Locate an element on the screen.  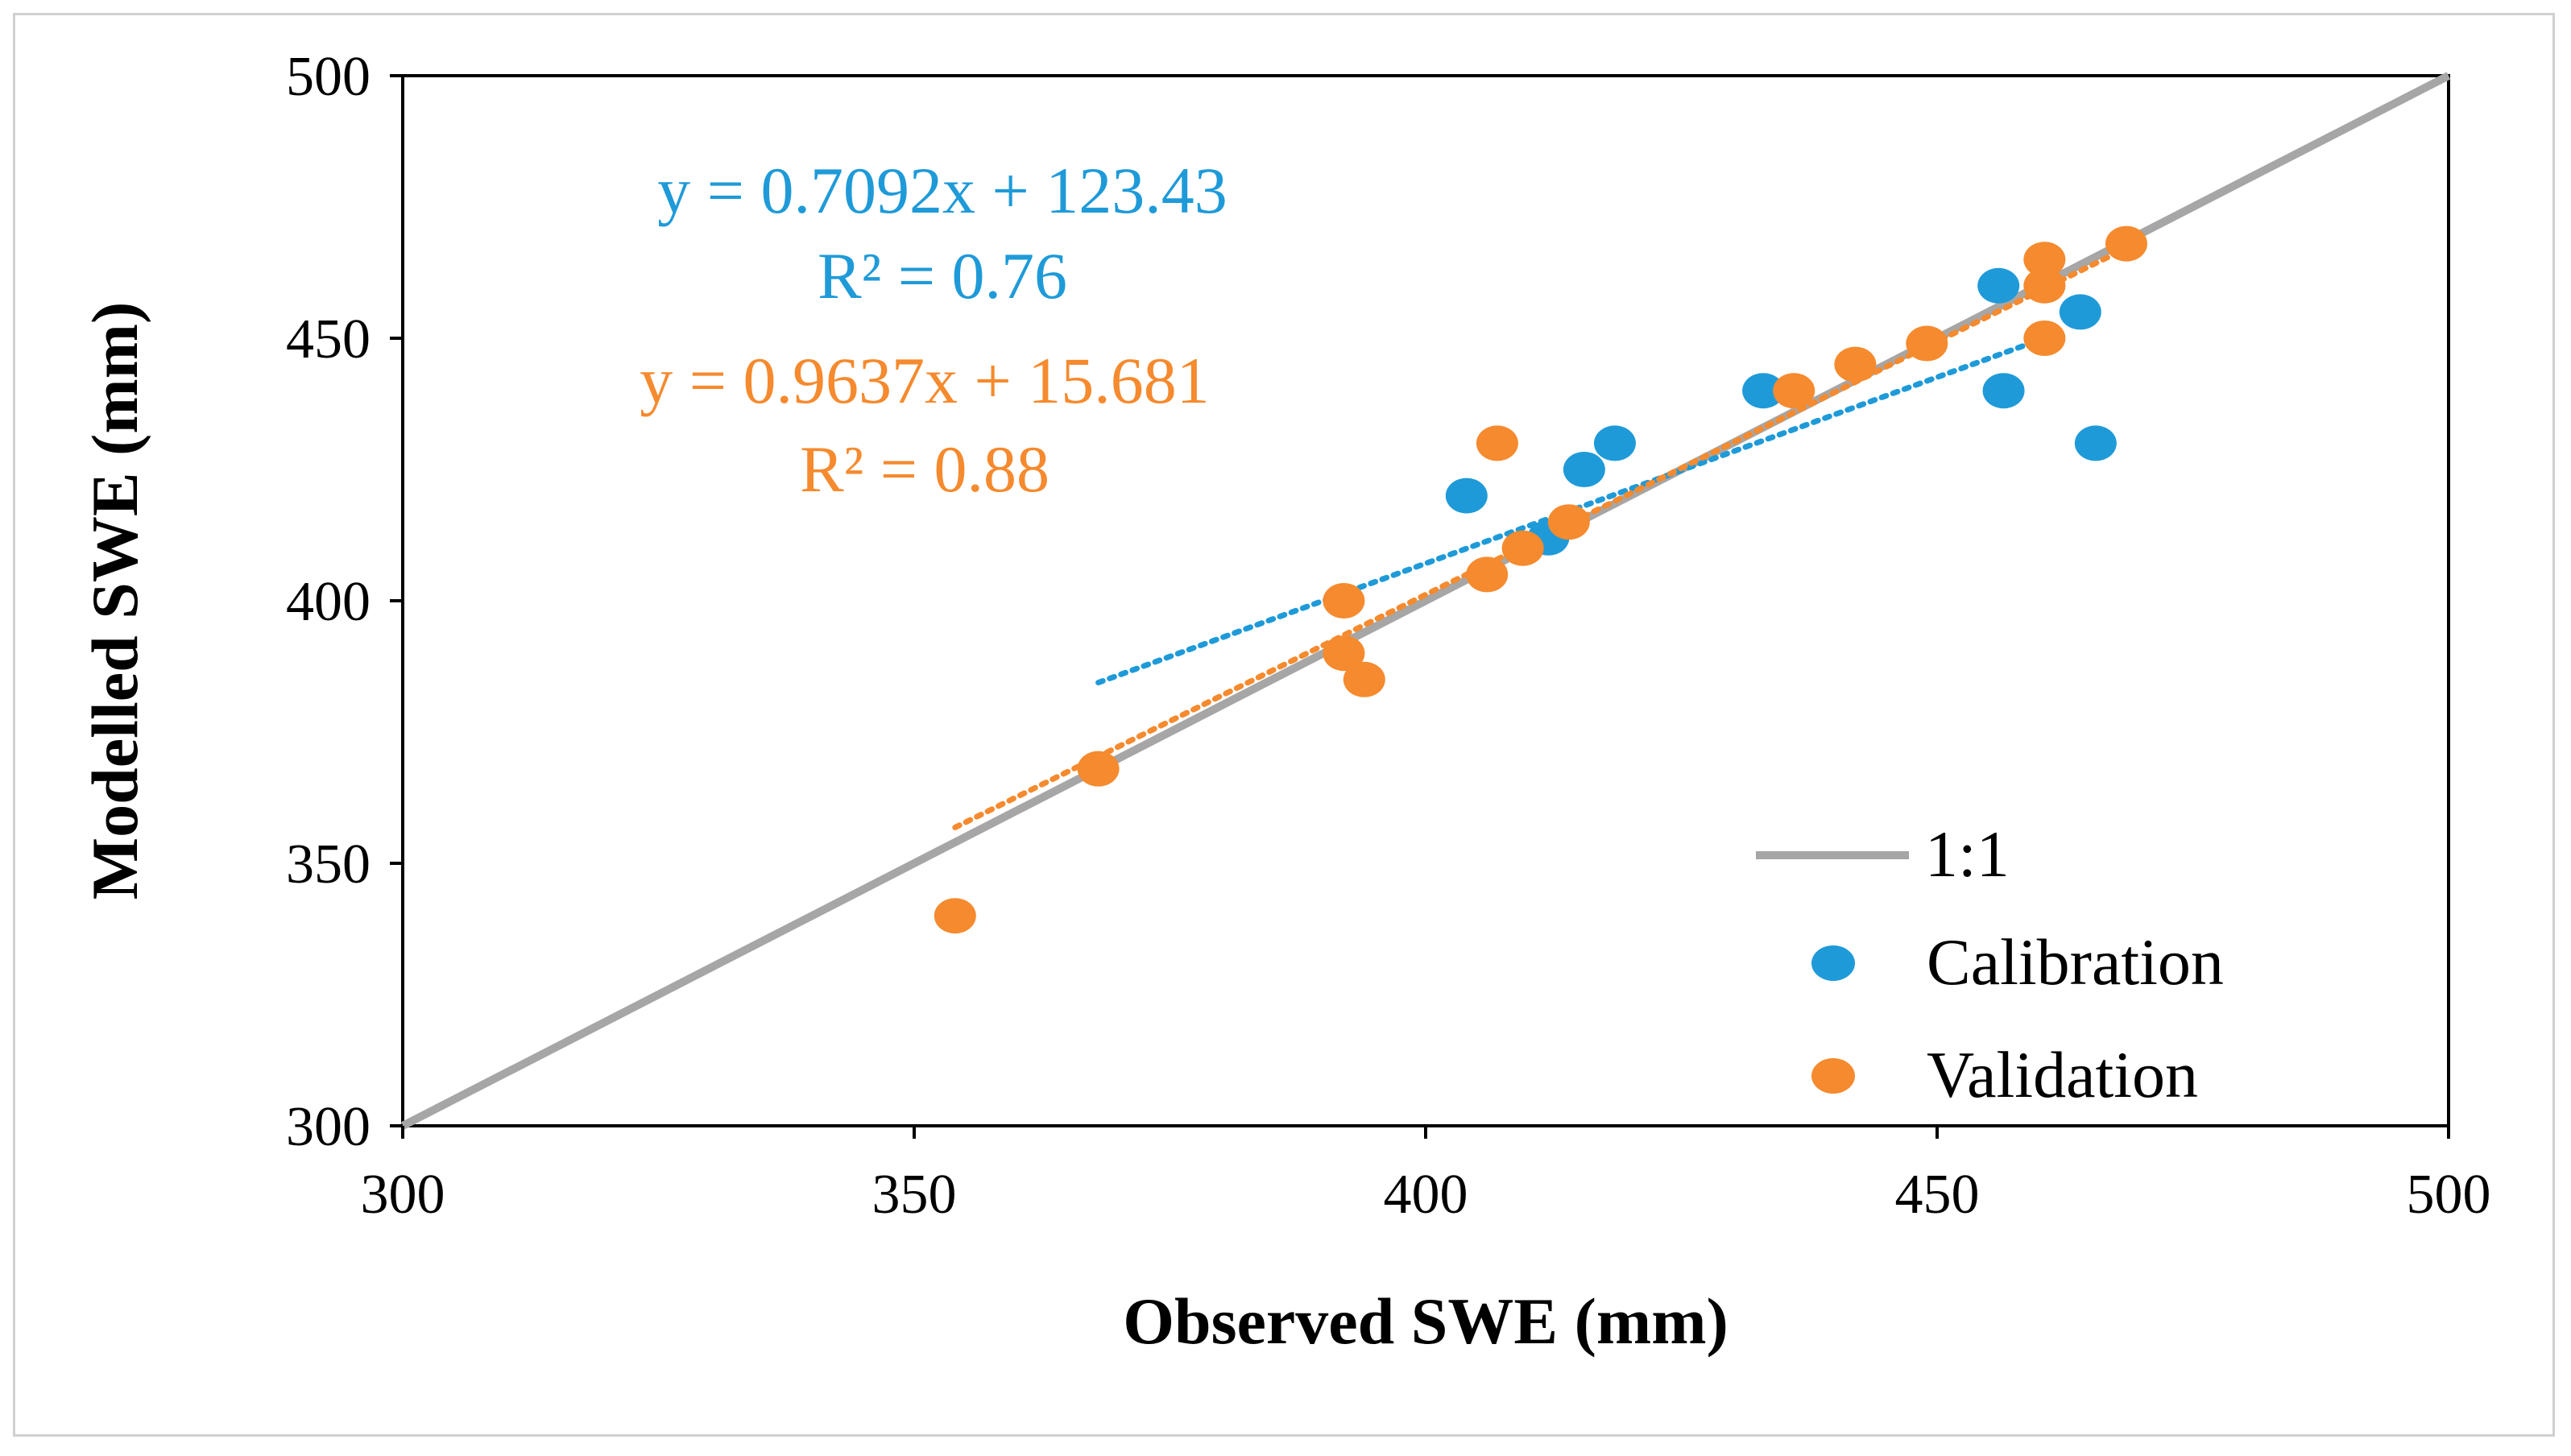
legend-1to1-label: 1:1 is located at coordinates (1967, 854).